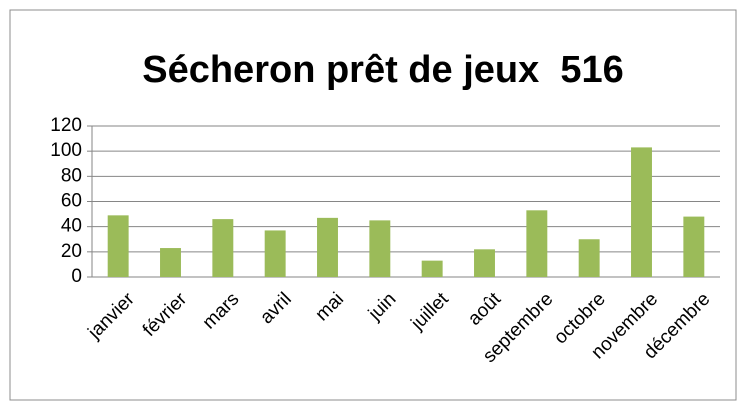  What do you see at coordinates (71, 226) in the screenshot?
I see `y-tick-label: 40` at bounding box center [71, 226].